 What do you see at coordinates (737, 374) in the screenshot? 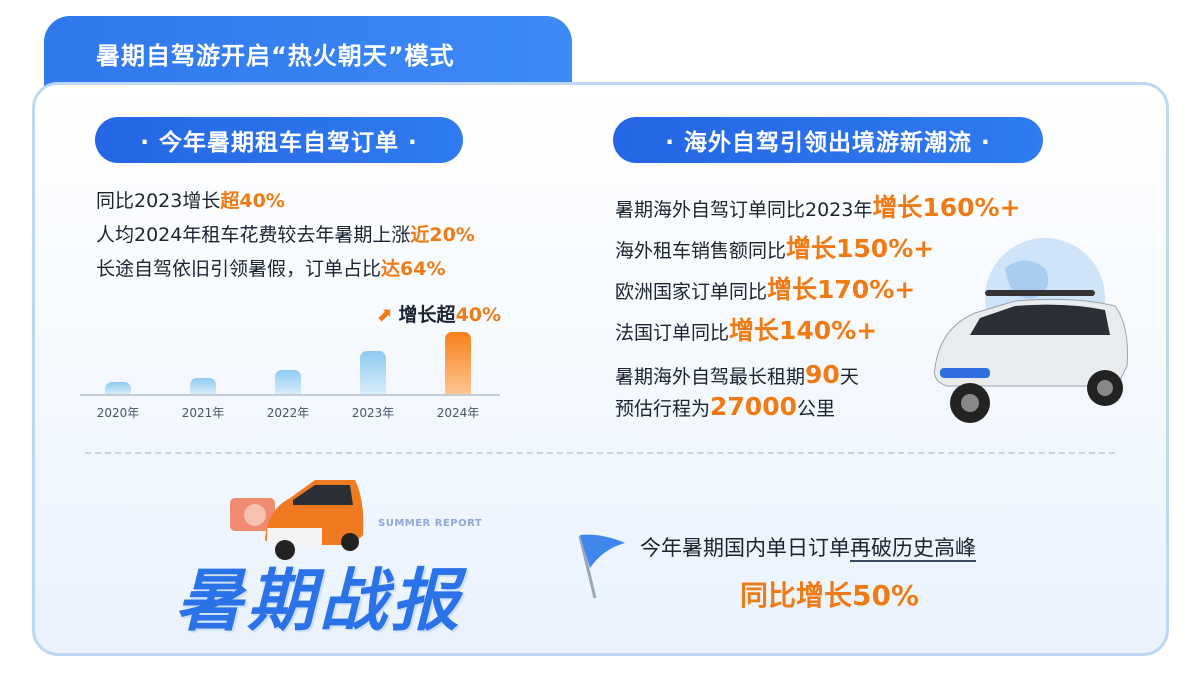
I see `rental-line: 暑期海外自驾最长租期90天` at bounding box center [737, 374].